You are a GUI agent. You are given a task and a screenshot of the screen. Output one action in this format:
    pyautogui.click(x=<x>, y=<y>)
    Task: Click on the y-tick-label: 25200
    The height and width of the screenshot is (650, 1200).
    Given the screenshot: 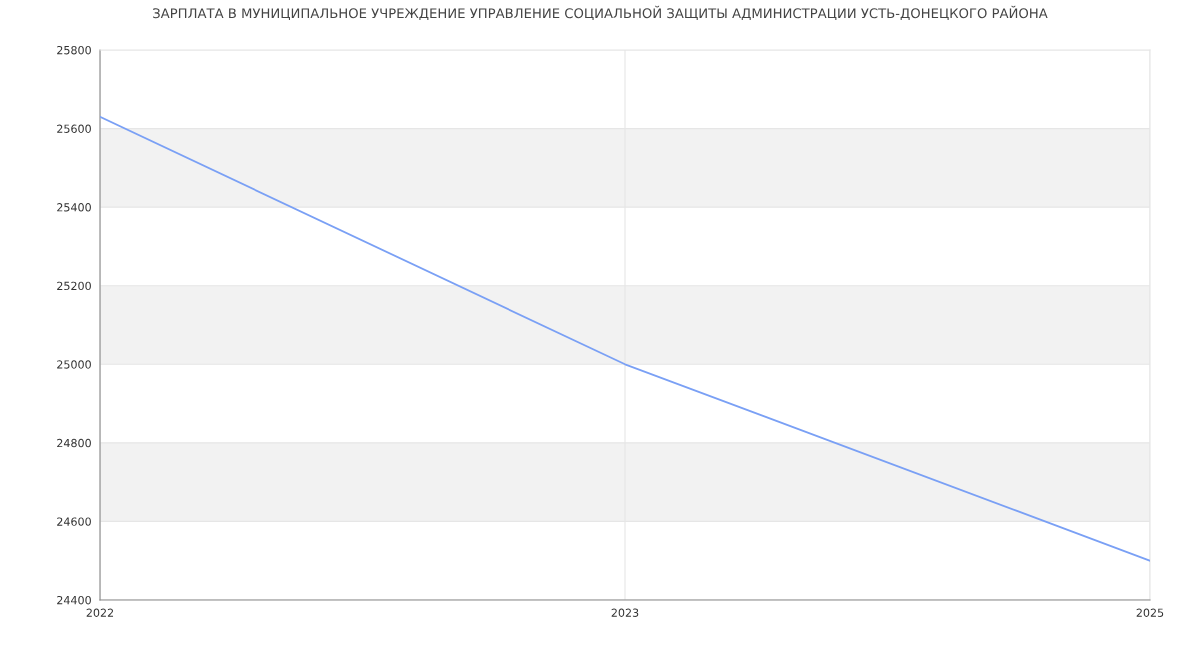 What is the action you would take?
    pyautogui.click(x=74, y=286)
    